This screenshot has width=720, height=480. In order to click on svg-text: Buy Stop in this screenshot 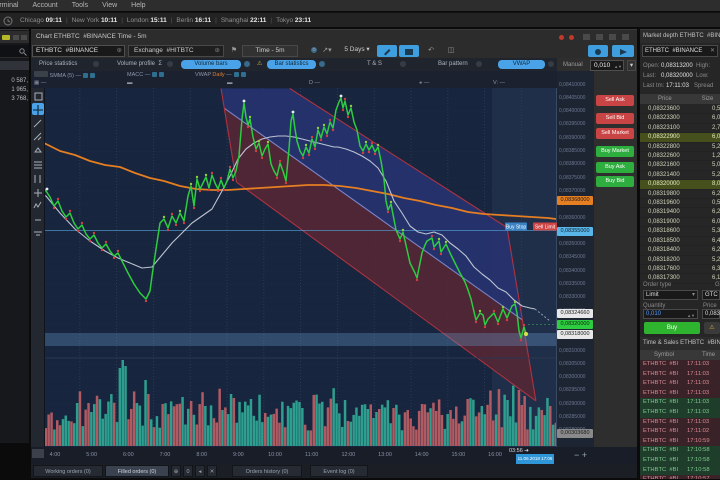, I will do `click(516, 228)`.